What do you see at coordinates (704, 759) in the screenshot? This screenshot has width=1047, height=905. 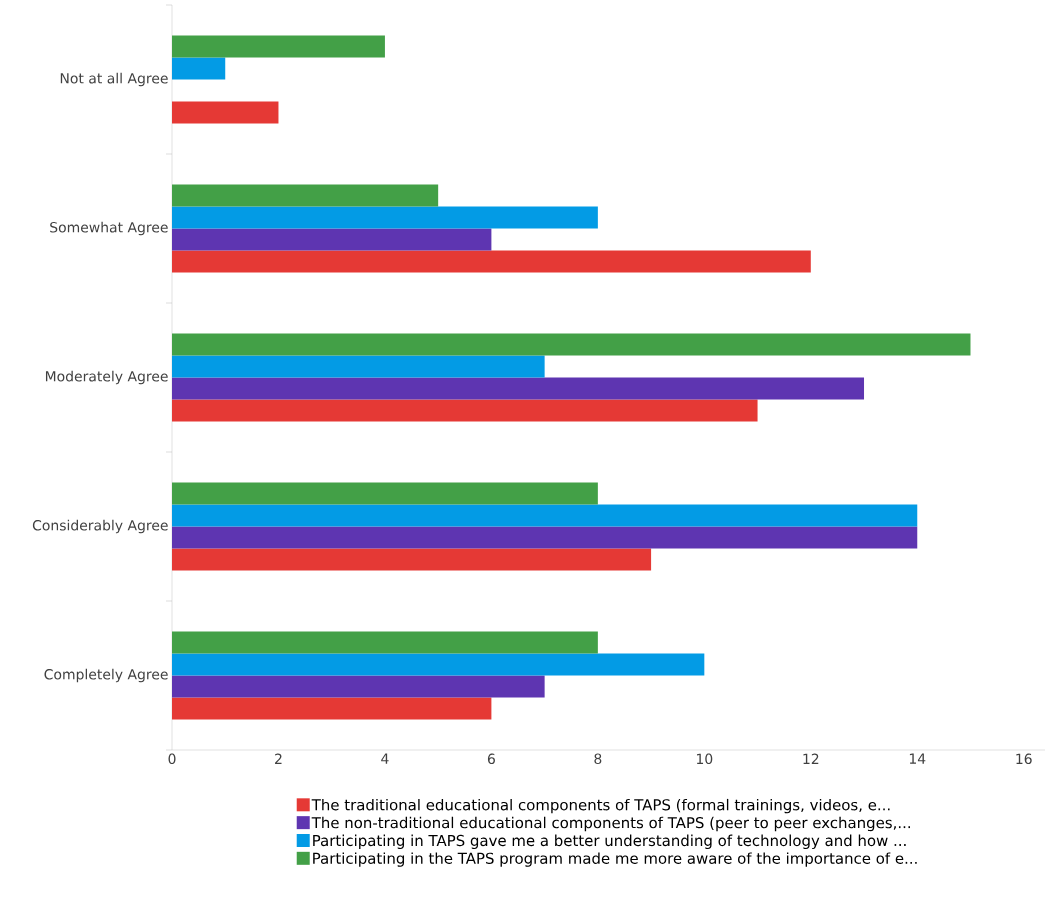 I see `x-tick-label: 10` at bounding box center [704, 759].